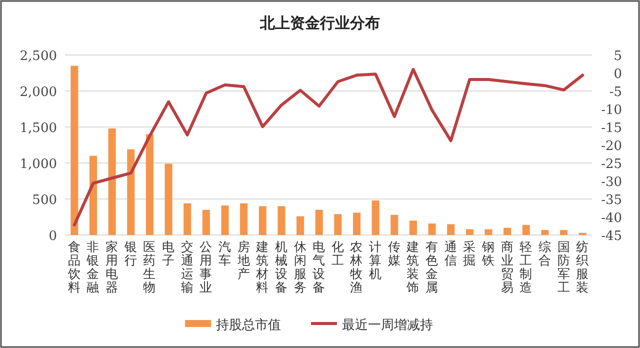  Describe the element at coordinates (611, 146) in the screenshot. I see `y2-tick-label: -20` at that location.